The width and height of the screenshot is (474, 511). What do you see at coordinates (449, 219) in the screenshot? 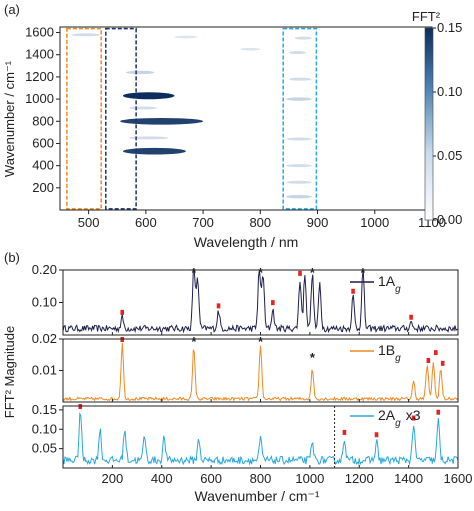
I see `colorbar-tick-label: 0.00` at bounding box center [449, 219].